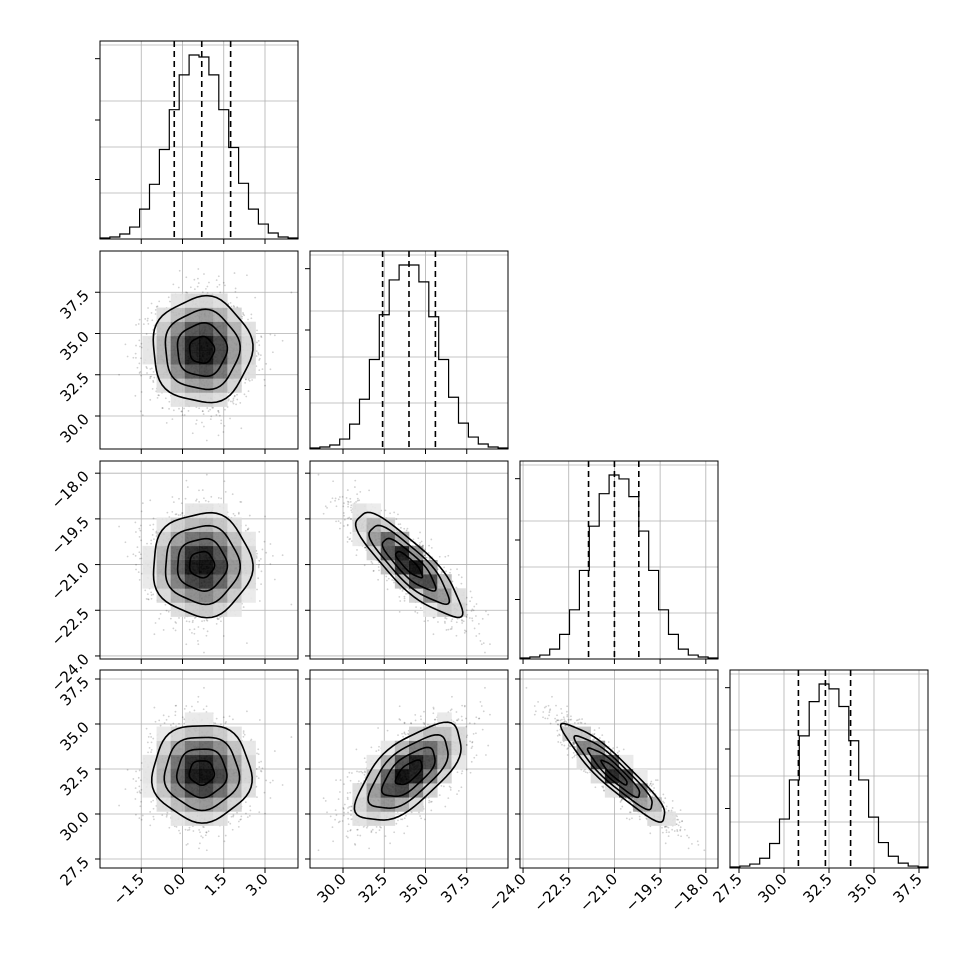 This screenshot has height=970, width=970. Describe the element at coordinates (70, 489) in the screenshot. I see `y-tick-label: −18.0` at that location.